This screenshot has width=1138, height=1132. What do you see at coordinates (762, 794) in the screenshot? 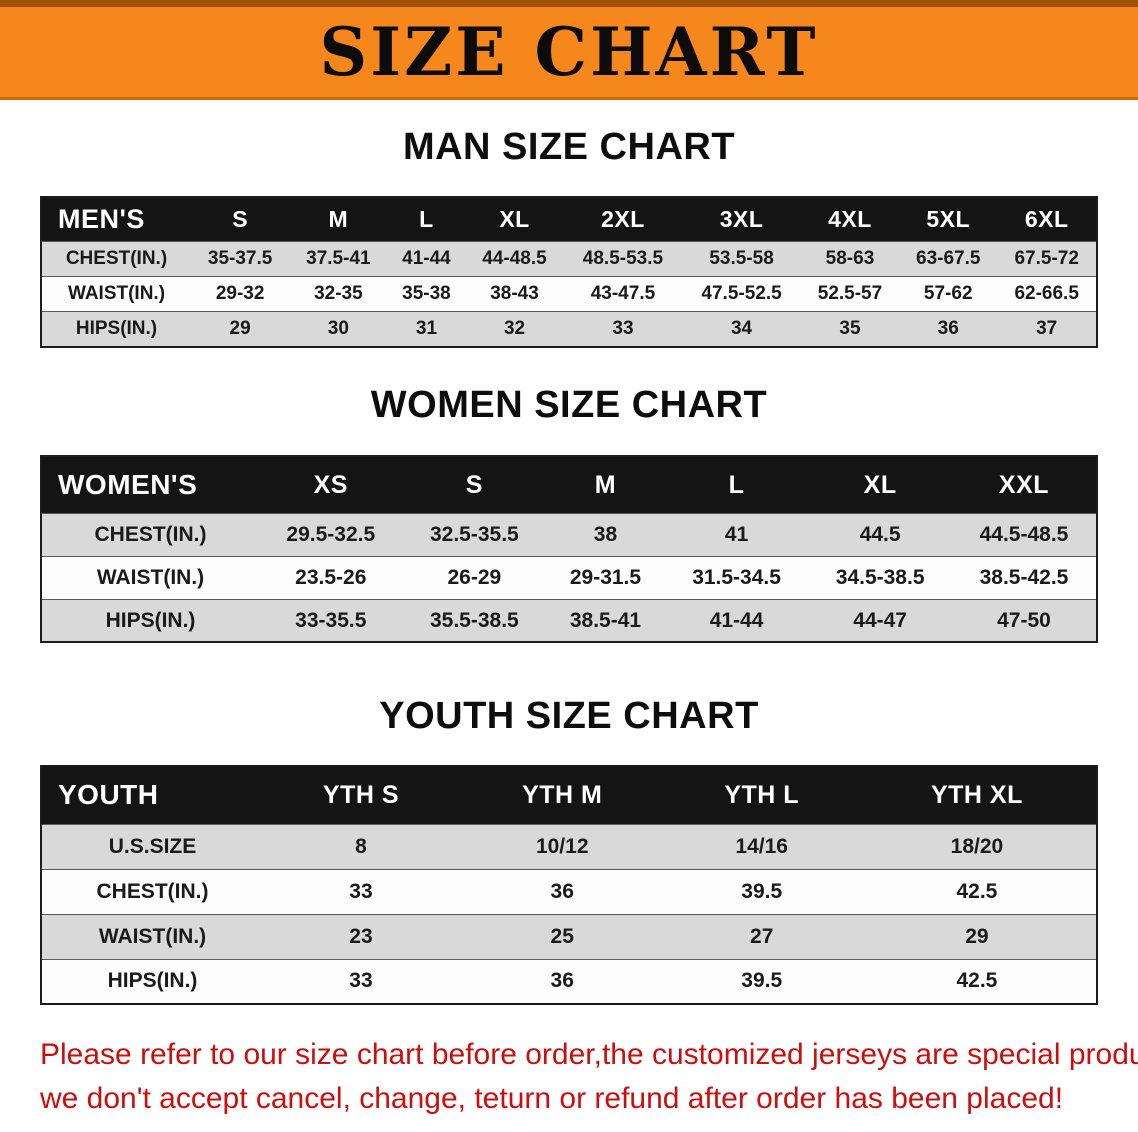
I see `size-column-header: YTH L` at bounding box center [762, 794].